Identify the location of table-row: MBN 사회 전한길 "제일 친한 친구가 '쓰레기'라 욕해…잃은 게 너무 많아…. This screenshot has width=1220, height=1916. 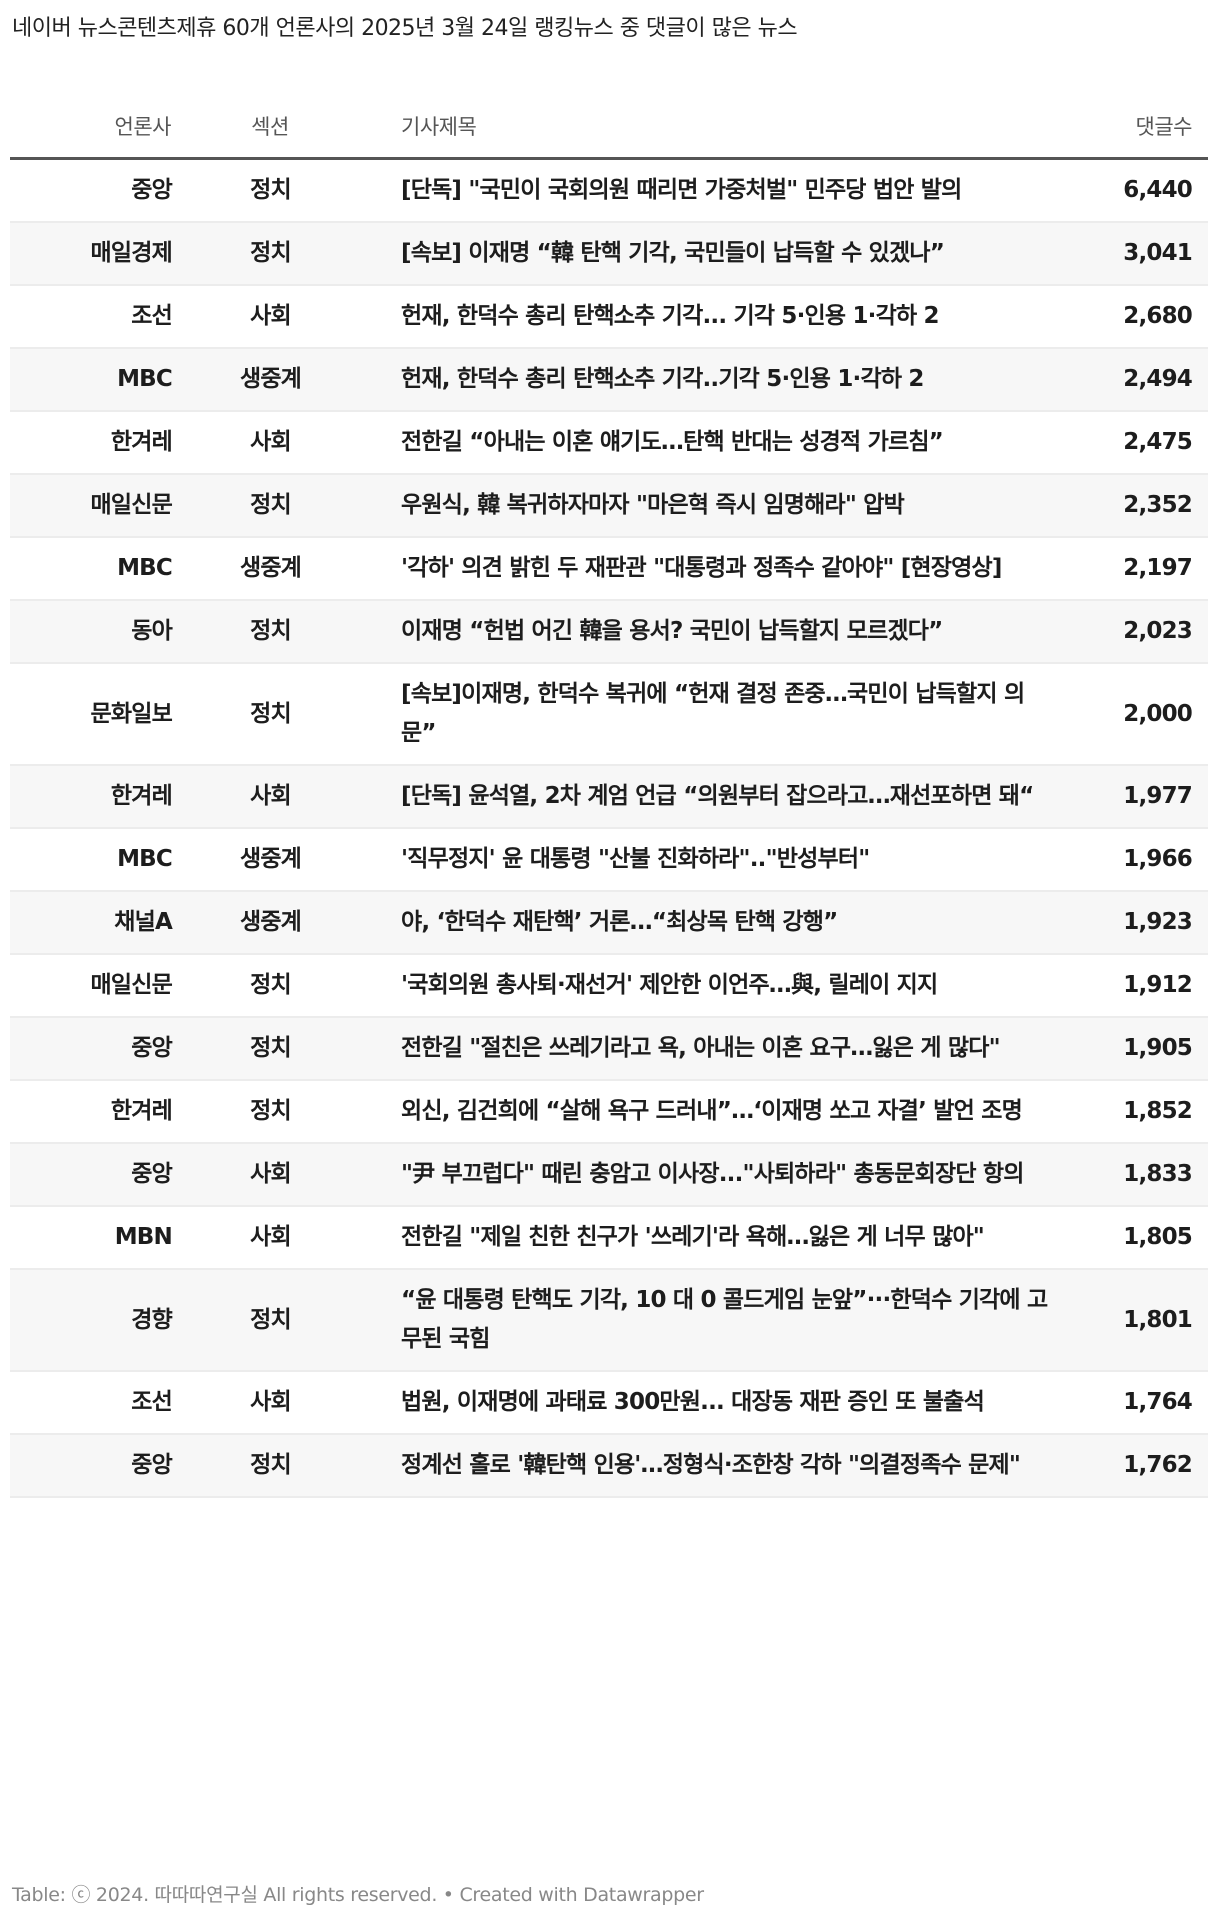
(609, 1238).